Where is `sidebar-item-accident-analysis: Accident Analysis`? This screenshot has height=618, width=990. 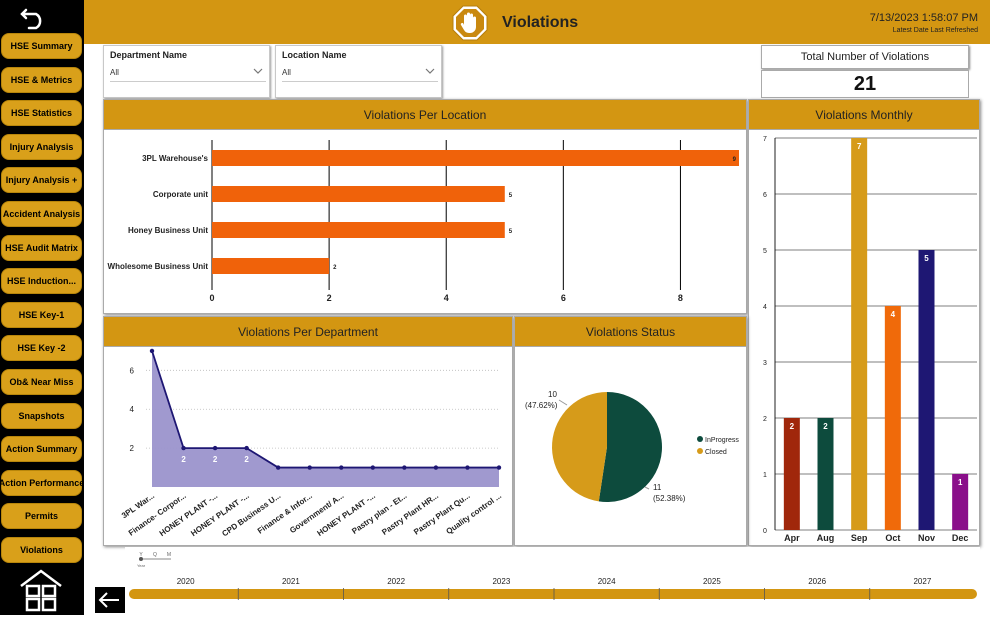 sidebar-item-accident-analysis: Accident Analysis is located at coordinates (41, 214).